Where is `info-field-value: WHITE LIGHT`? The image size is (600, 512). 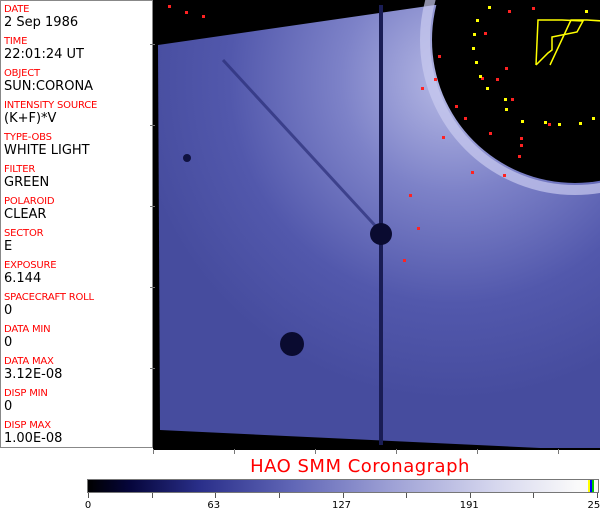
info-field-value: WHITE LIGHT is located at coordinates (47, 150).